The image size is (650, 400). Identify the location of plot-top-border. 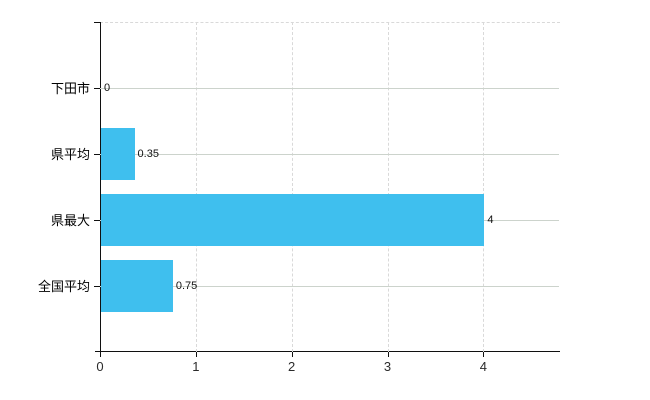
(330, 22).